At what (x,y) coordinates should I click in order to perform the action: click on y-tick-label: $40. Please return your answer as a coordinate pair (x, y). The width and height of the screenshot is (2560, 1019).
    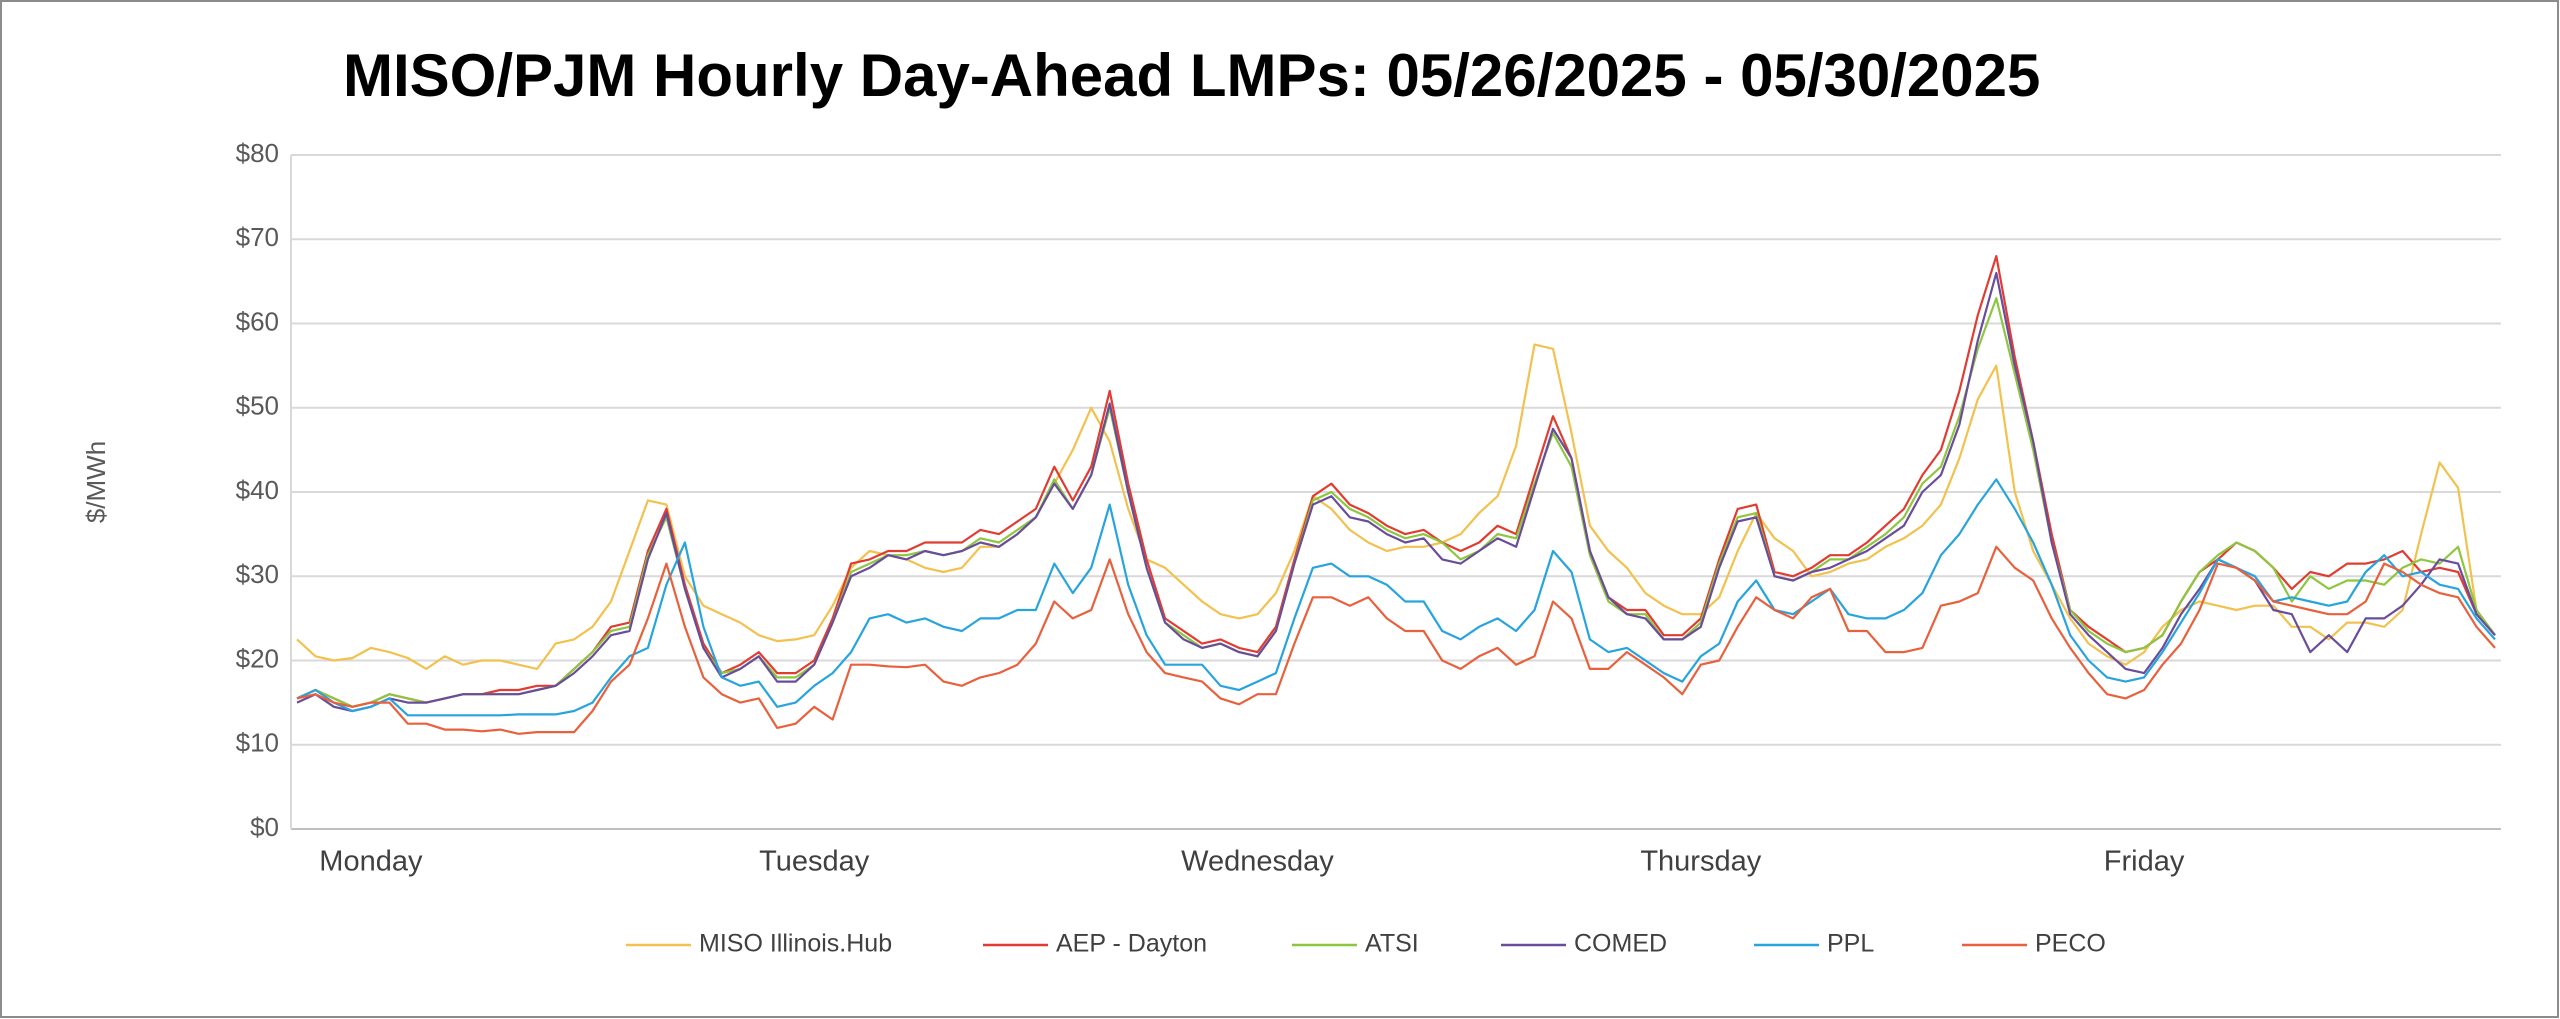
    Looking at the image, I should click on (257, 490).